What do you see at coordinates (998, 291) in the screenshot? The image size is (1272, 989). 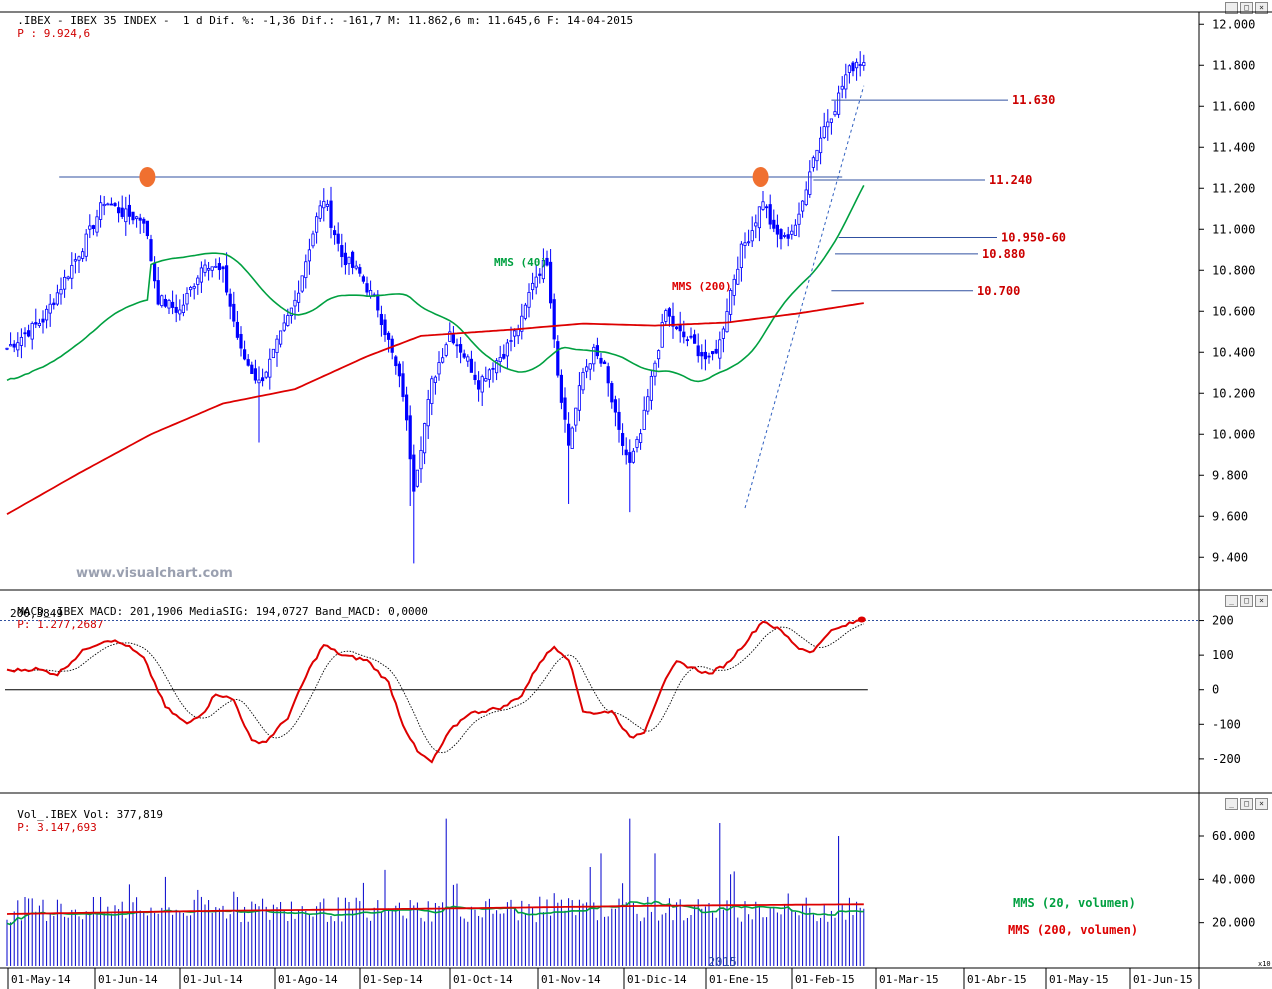 I see `level-label: 10.700` at bounding box center [998, 291].